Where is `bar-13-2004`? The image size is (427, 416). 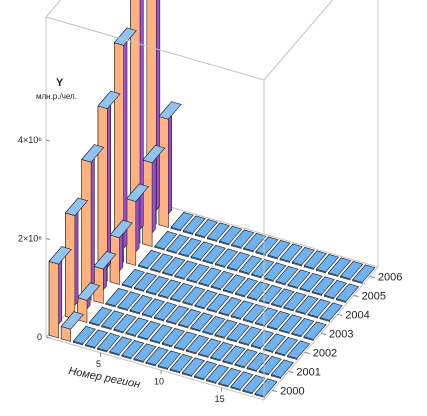 bar-13-2004 is located at coordinates (271, 294).